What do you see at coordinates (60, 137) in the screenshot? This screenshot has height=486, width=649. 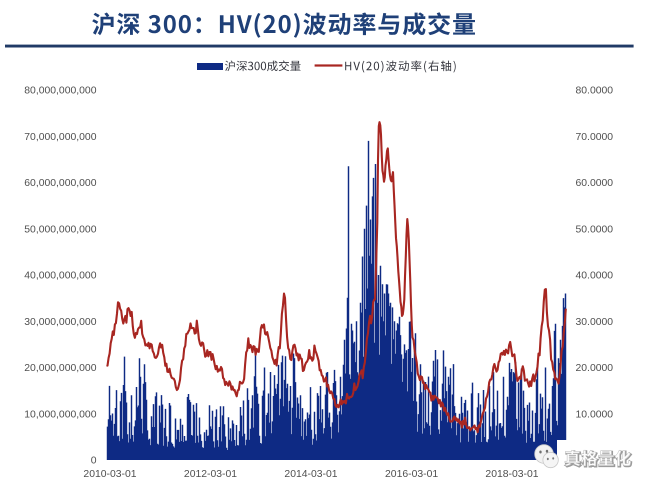 I see `svg-text: 70,000,000,000` at bounding box center [60, 137].